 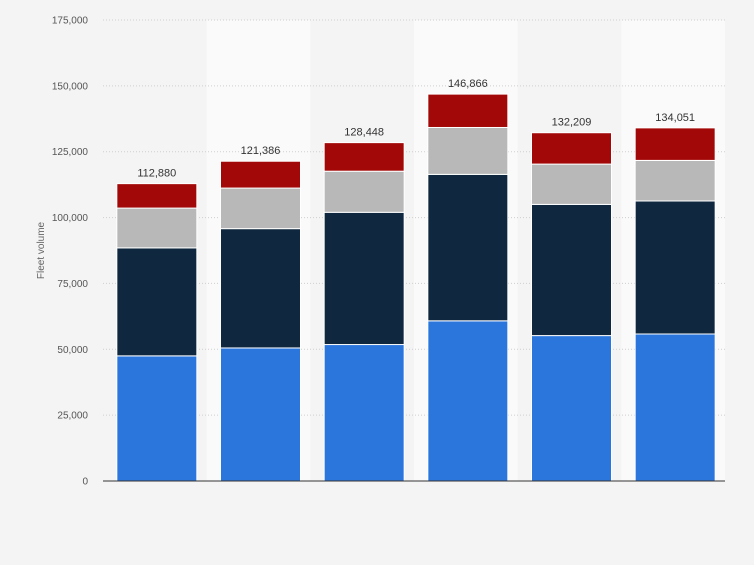 What do you see at coordinates (156, 174) in the screenshot?
I see `total-label: 112,880` at bounding box center [156, 174].